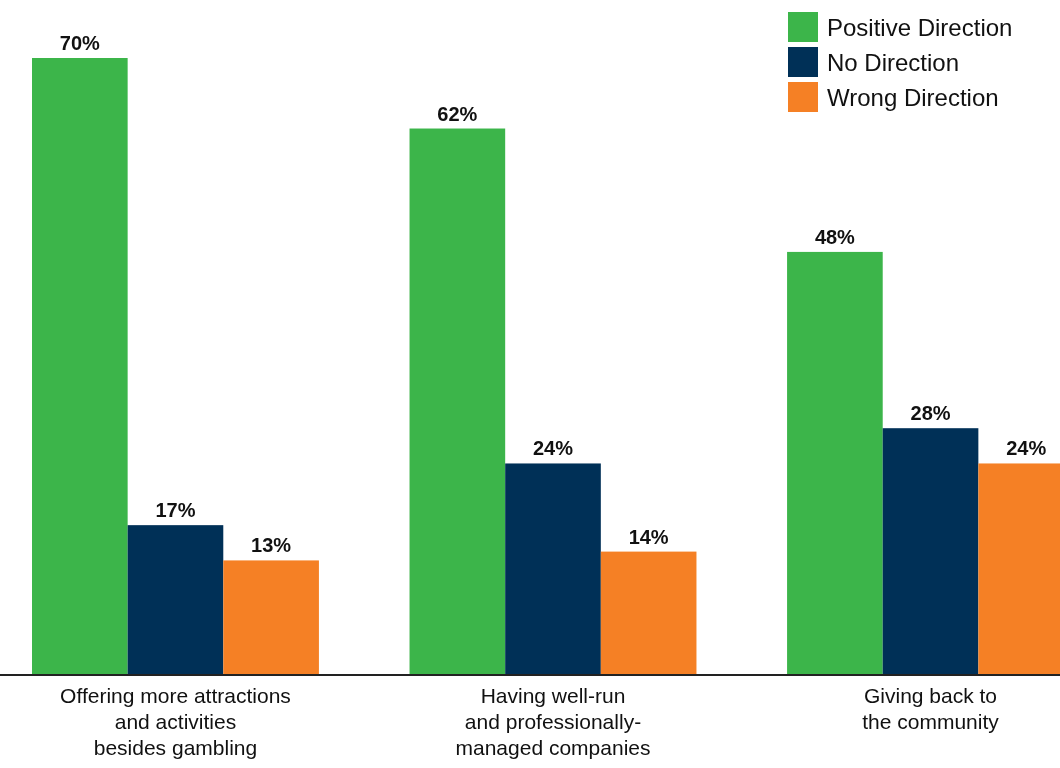 This screenshot has width=1060, height=768. I want to click on data-label: 62%, so click(457, 113).